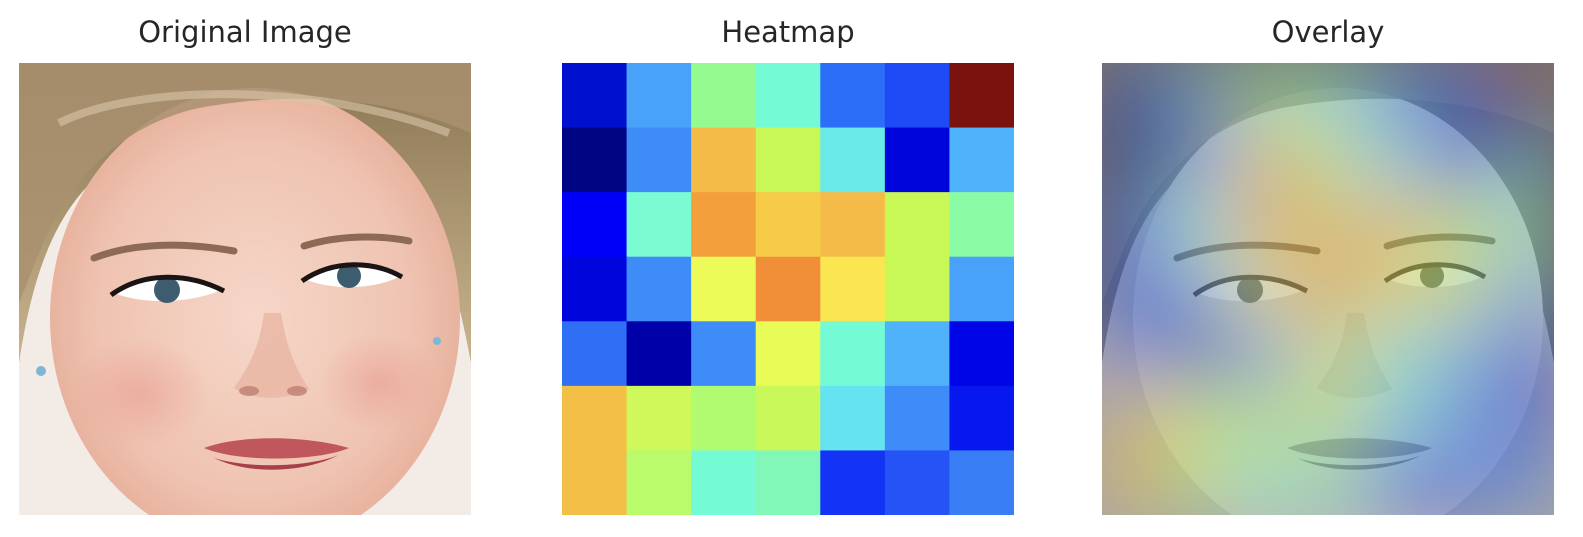 The width and height of the screenshot is (1583, 537). What do you see at coordinates (245, 32) in the screenshot?
I see `original-image-title: Original Image` at bounding box center [245, 32].